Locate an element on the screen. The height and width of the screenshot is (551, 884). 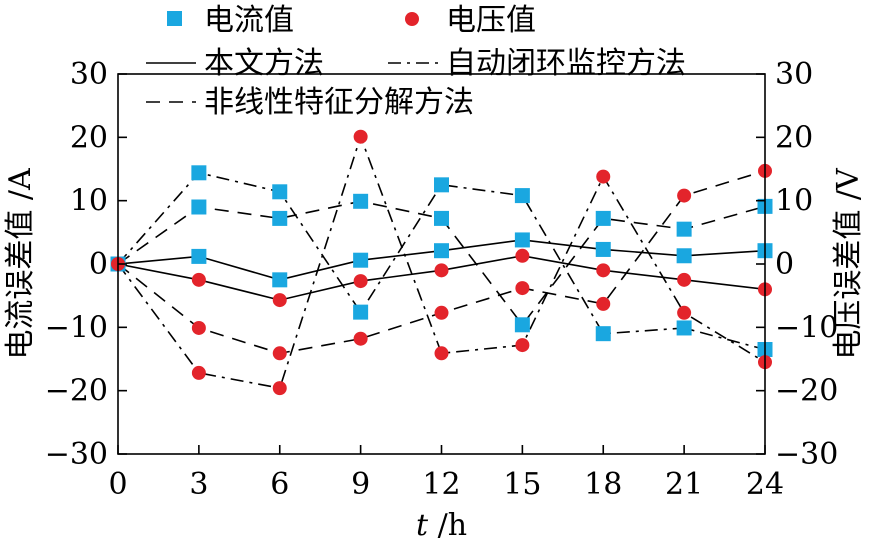
y-left-axis-title: 电流误差值 /A is located at coordinates (20, 264).